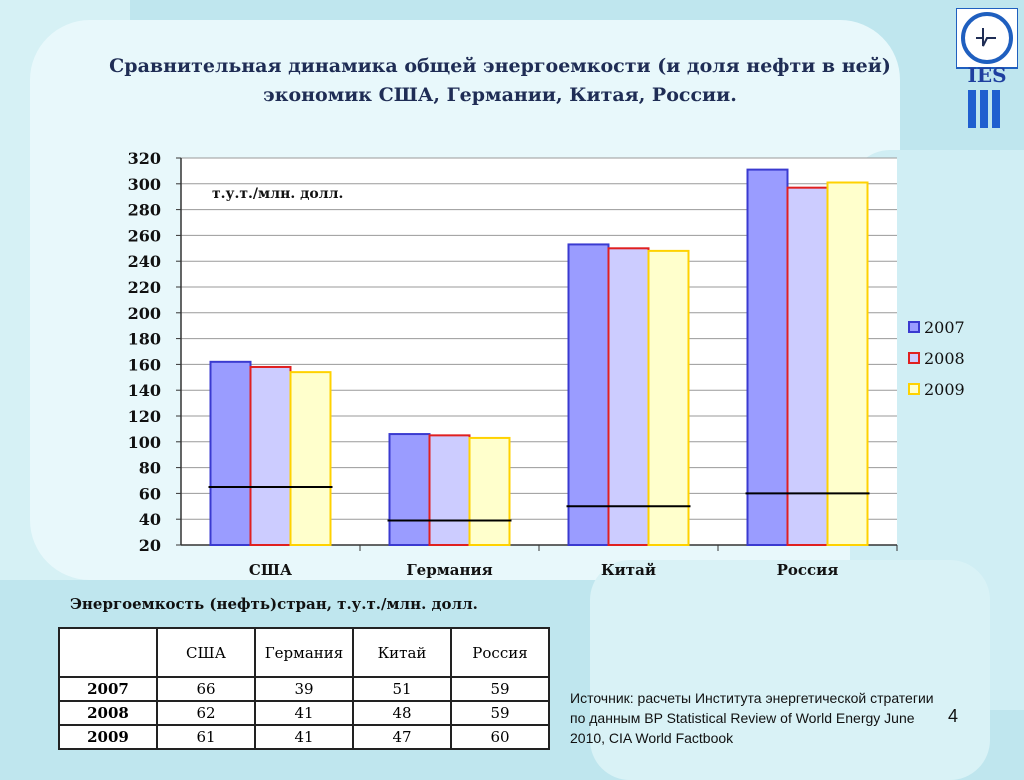  I want to click on legend-label-2009: 2009, so click(944, 389).